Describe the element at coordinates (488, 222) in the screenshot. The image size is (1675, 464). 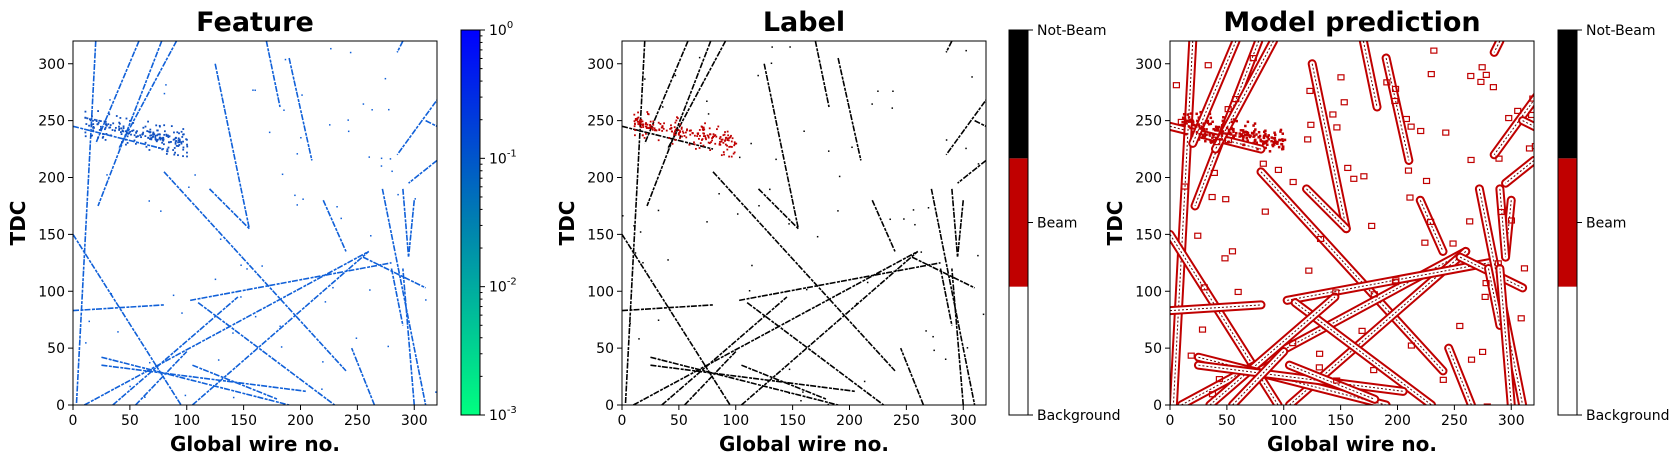
I see `feature-colorbar: 10-3 10-2 10-1 100` at that location.